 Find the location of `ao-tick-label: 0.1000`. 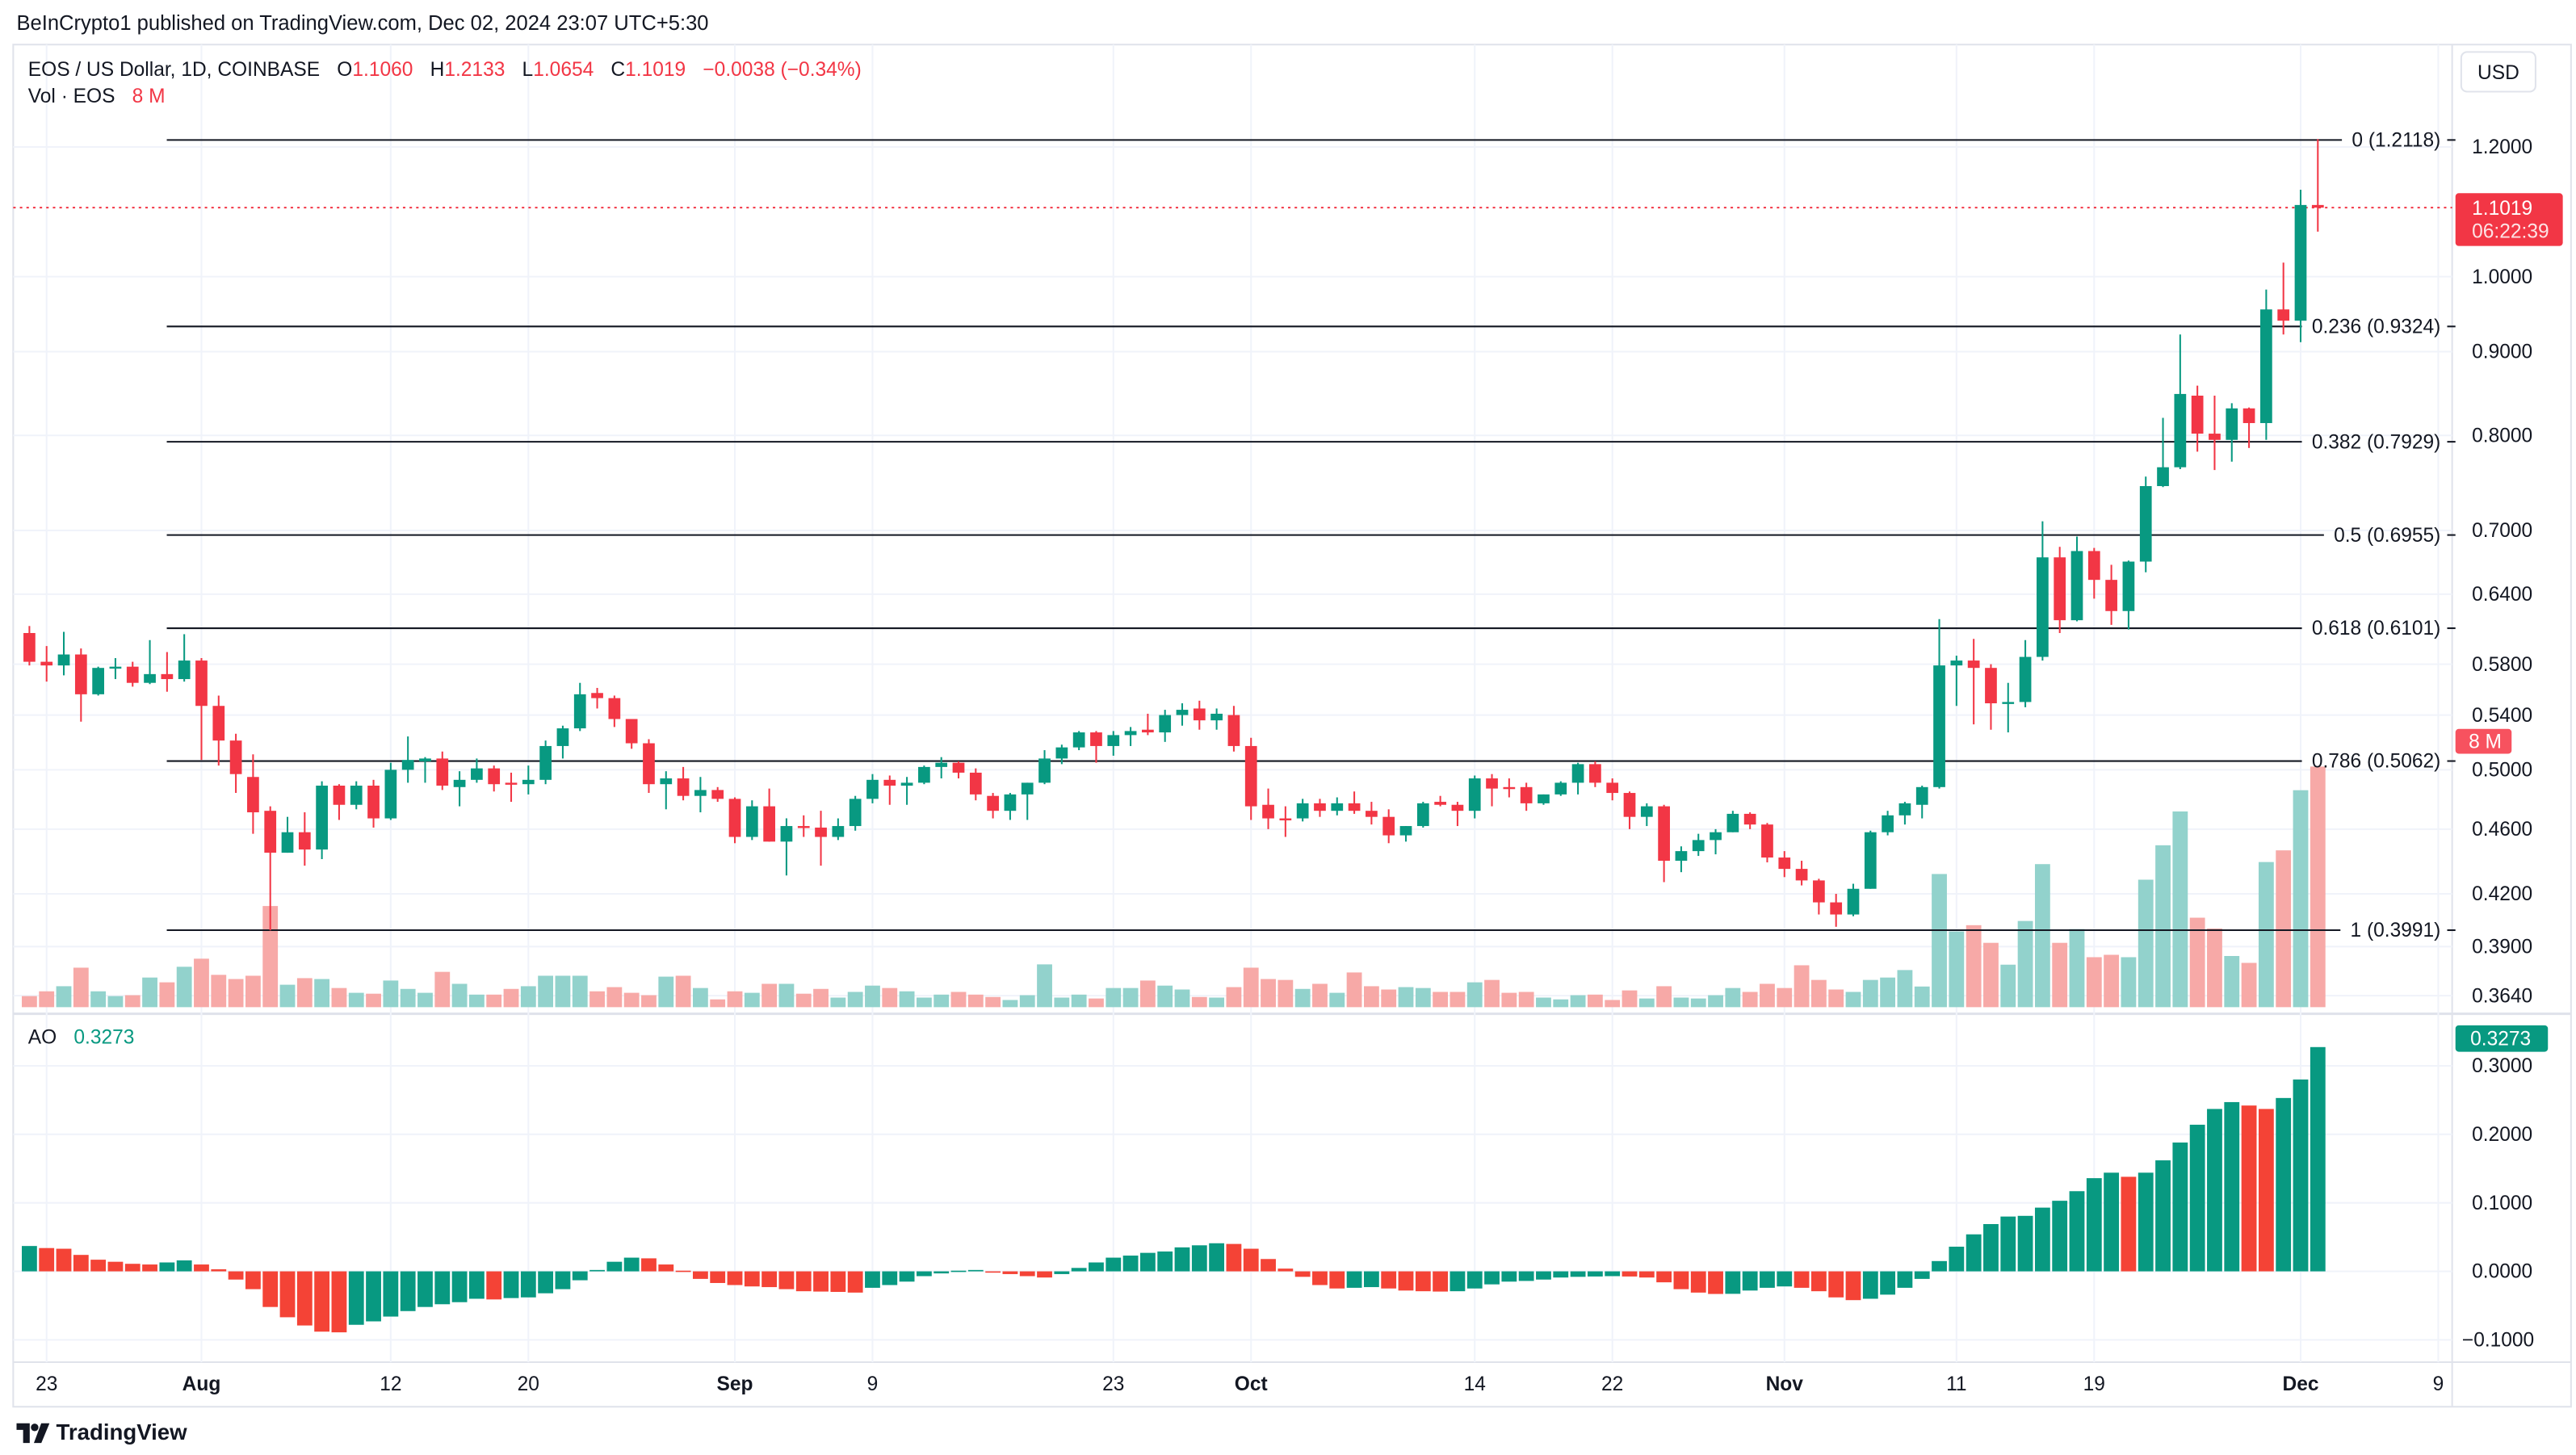

ao-tick-label: 0.1000 is located at coordinates (2502, 1203).